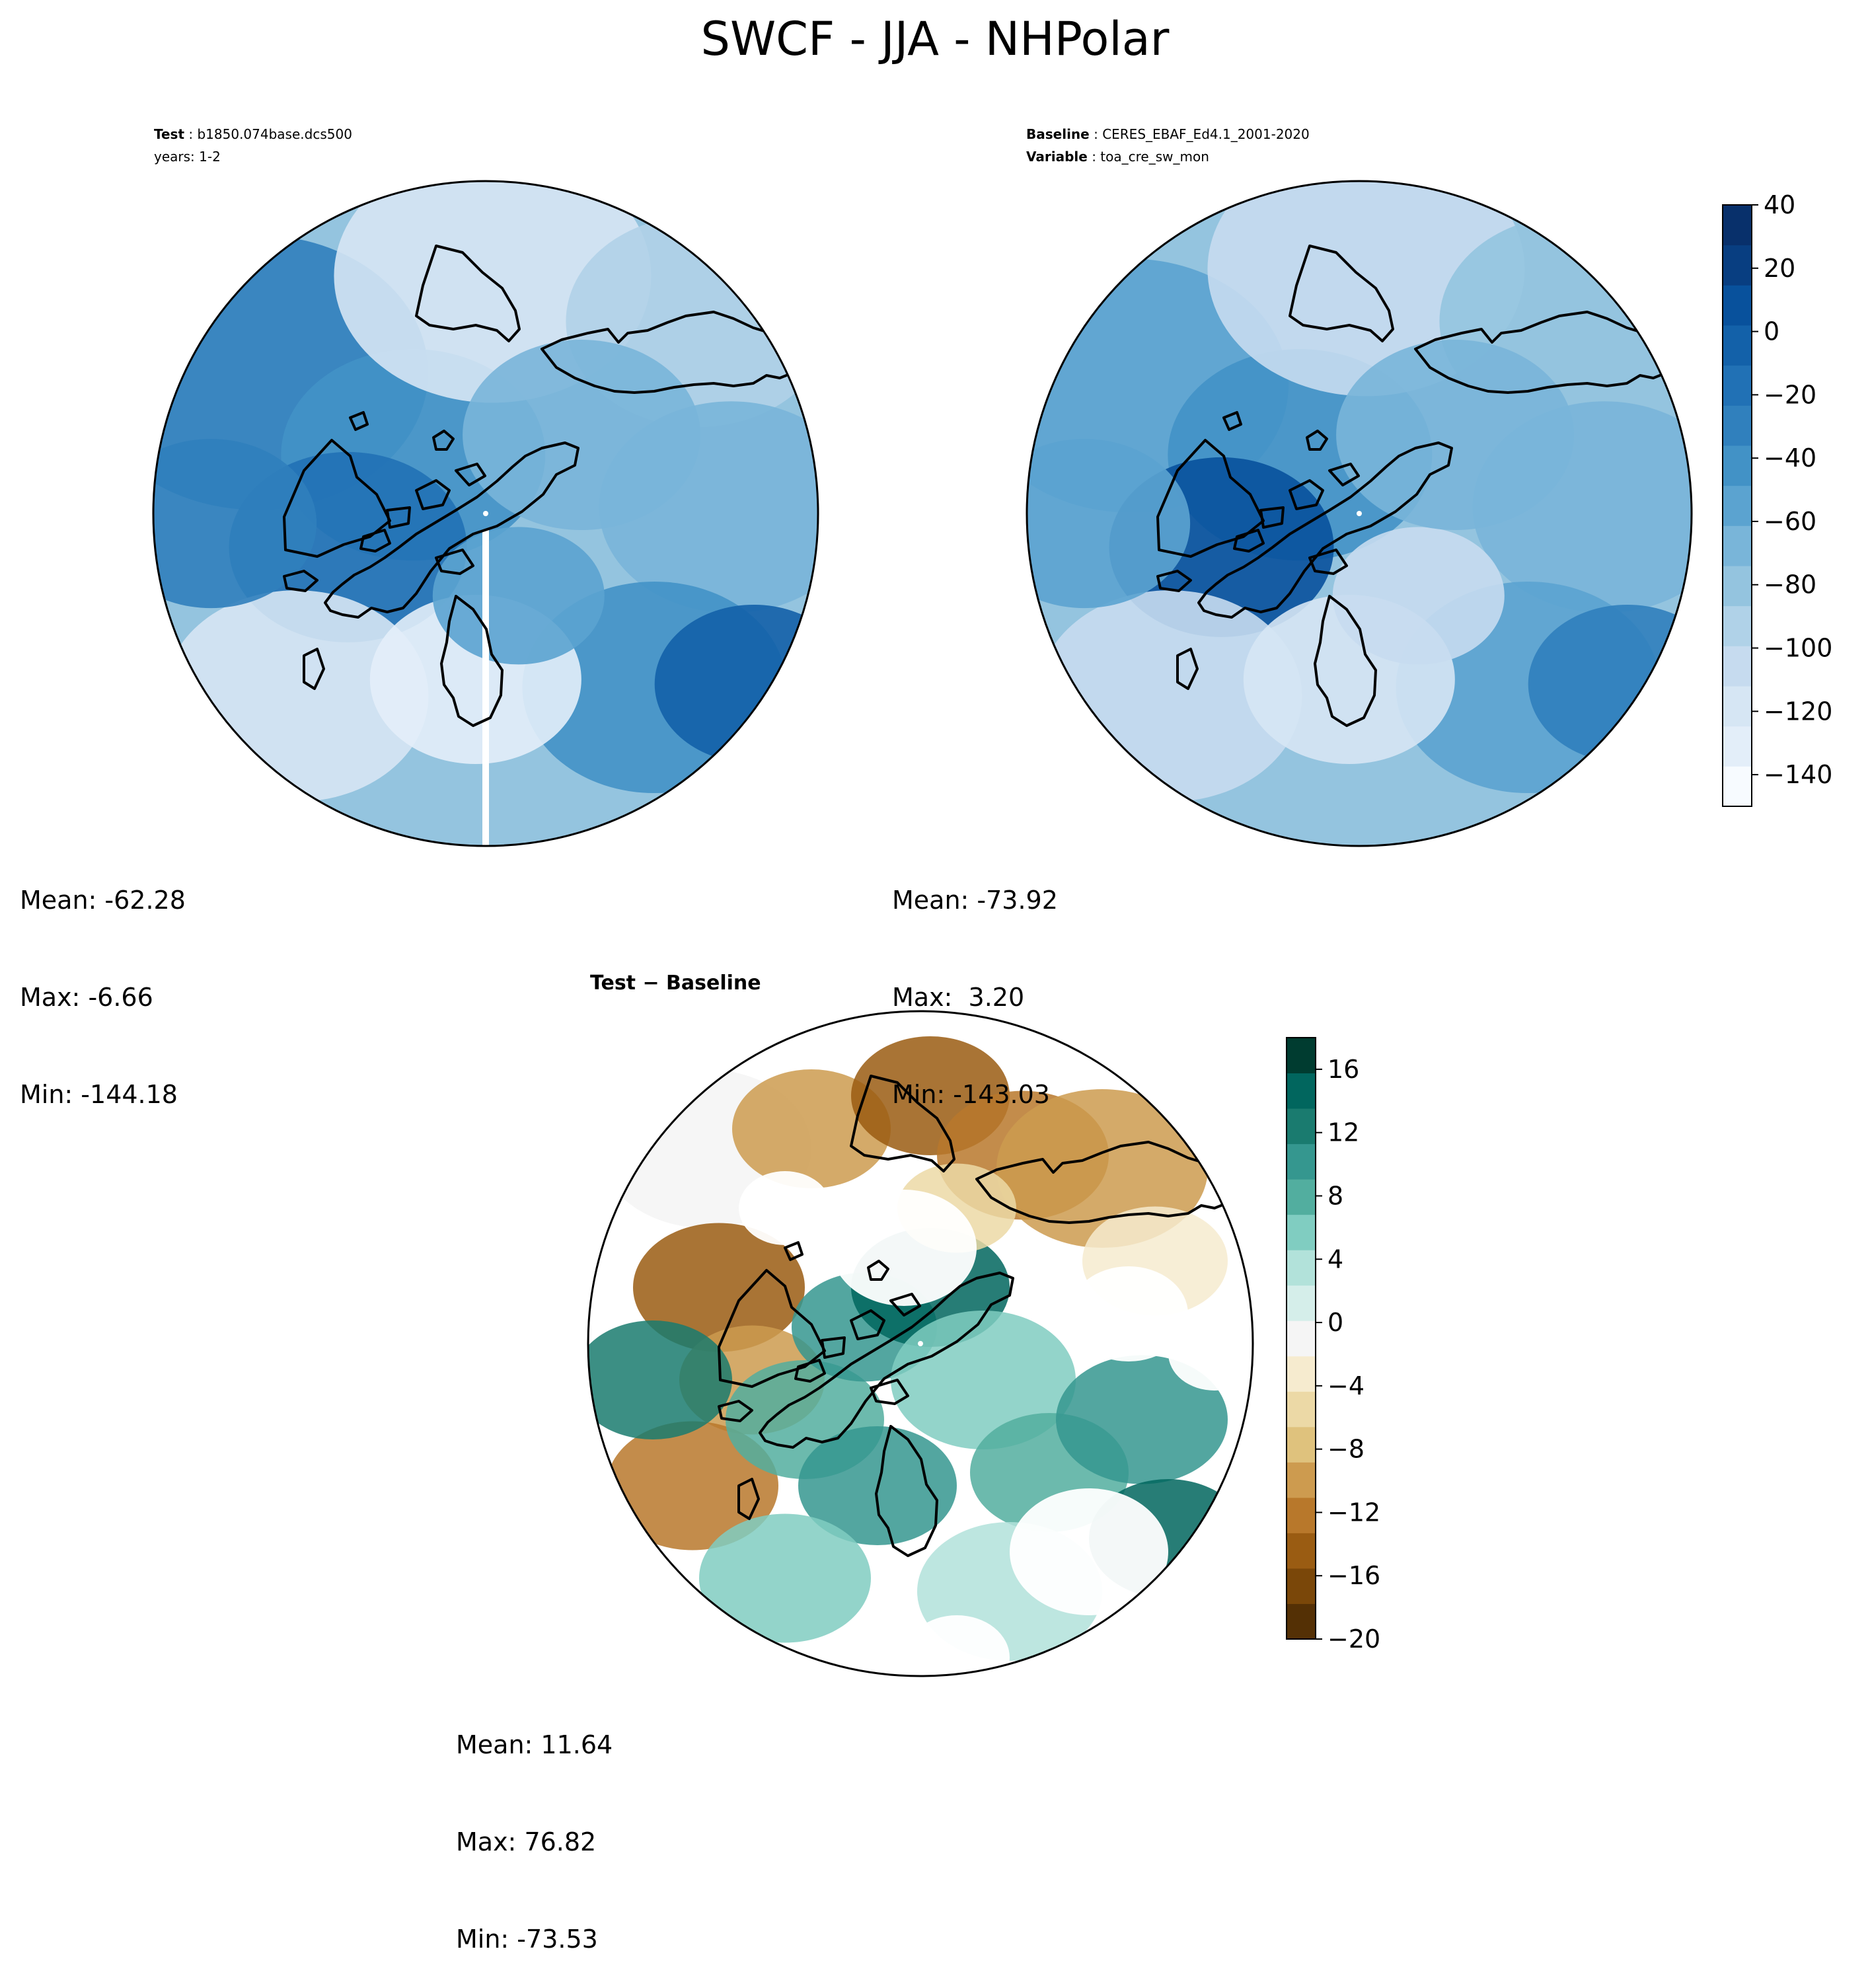 This screenshot has height=1988, width=1870. I want to click on baseline-dataset-name: CERES_EBAF_Ed4.1_2001-2020, so click(1206, 134).